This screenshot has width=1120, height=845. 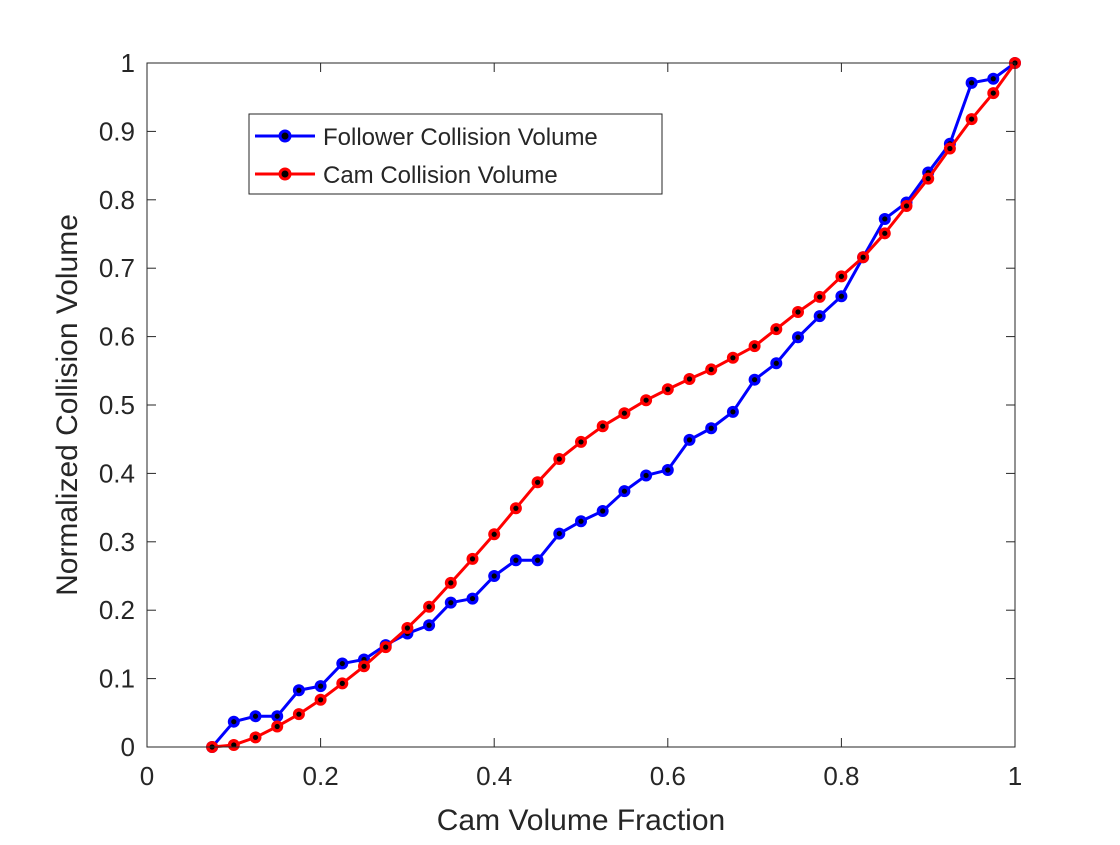 I want to click on legend-label-cam: Cam Collision Volume, so click(x=440, y=175).